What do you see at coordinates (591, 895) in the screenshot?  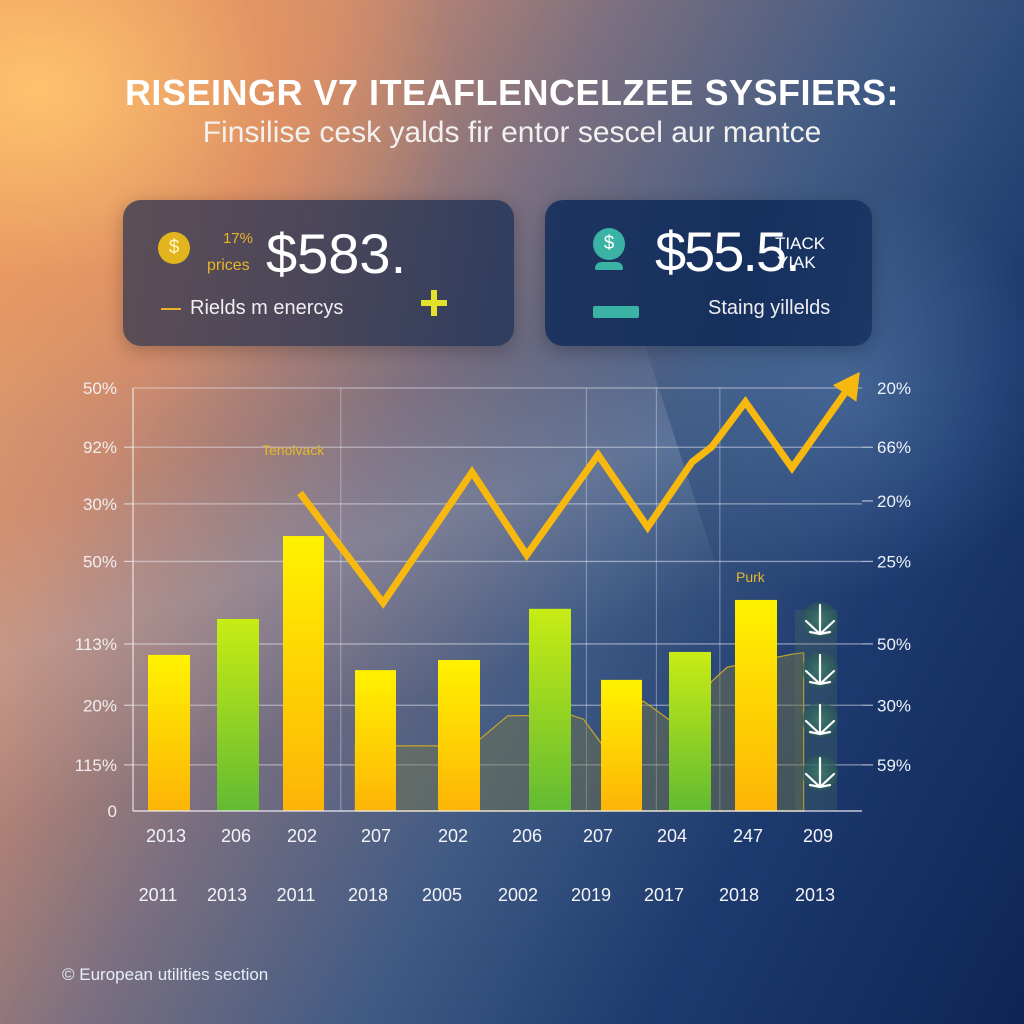 I see `x-tick-label-secondary: 2019` at bounding box center [591, 895].